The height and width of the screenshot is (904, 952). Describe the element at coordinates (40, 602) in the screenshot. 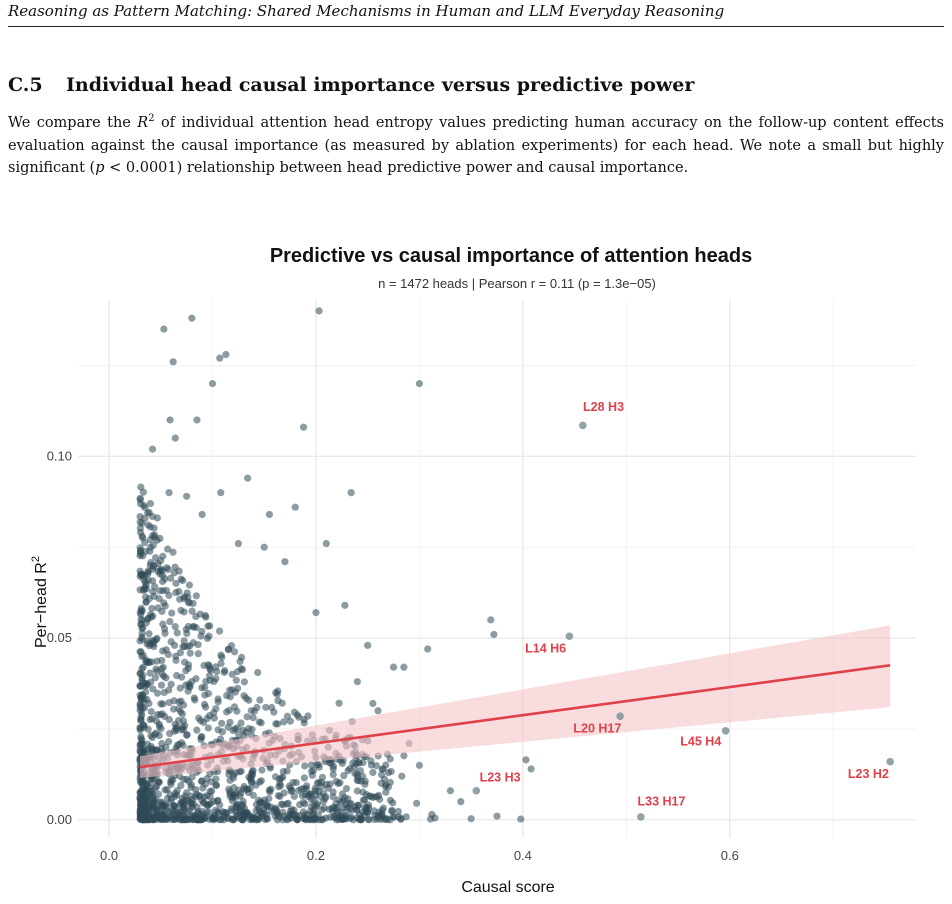

I see `y-axis-label: Per−head R2` at that location.